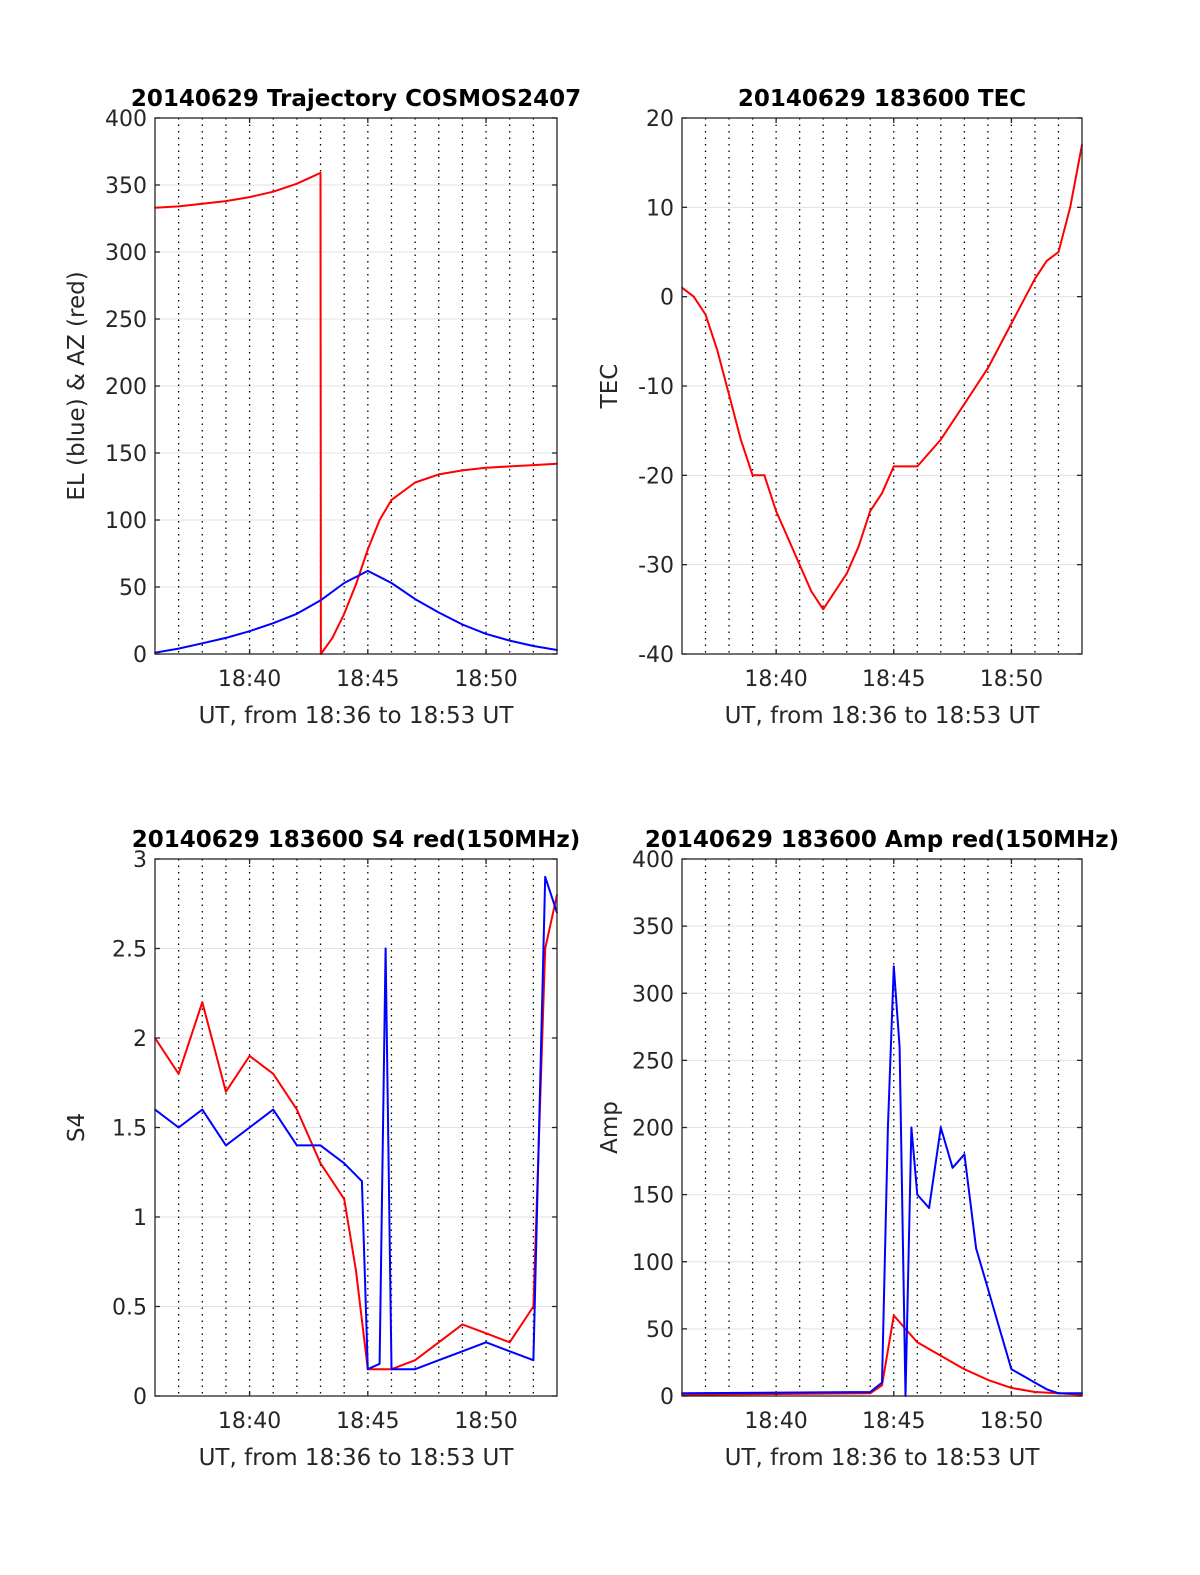 The width and height of the screenshot is (1200, 1575). I want to click on y-axis-label: S4, so click(77, 1127).